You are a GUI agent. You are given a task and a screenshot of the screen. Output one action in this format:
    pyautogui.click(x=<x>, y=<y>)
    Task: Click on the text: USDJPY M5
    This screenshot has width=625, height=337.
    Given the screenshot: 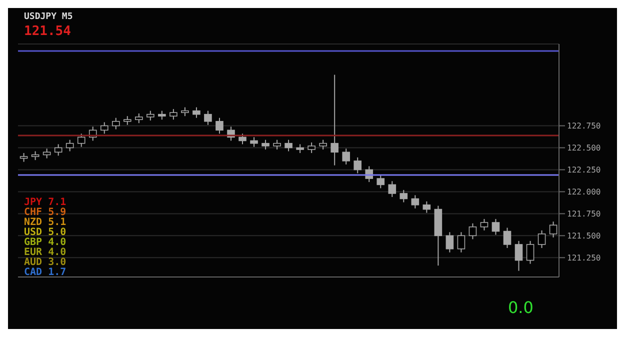 What is the action you would take?
    pyautogui.click(x=48, y=17)
    